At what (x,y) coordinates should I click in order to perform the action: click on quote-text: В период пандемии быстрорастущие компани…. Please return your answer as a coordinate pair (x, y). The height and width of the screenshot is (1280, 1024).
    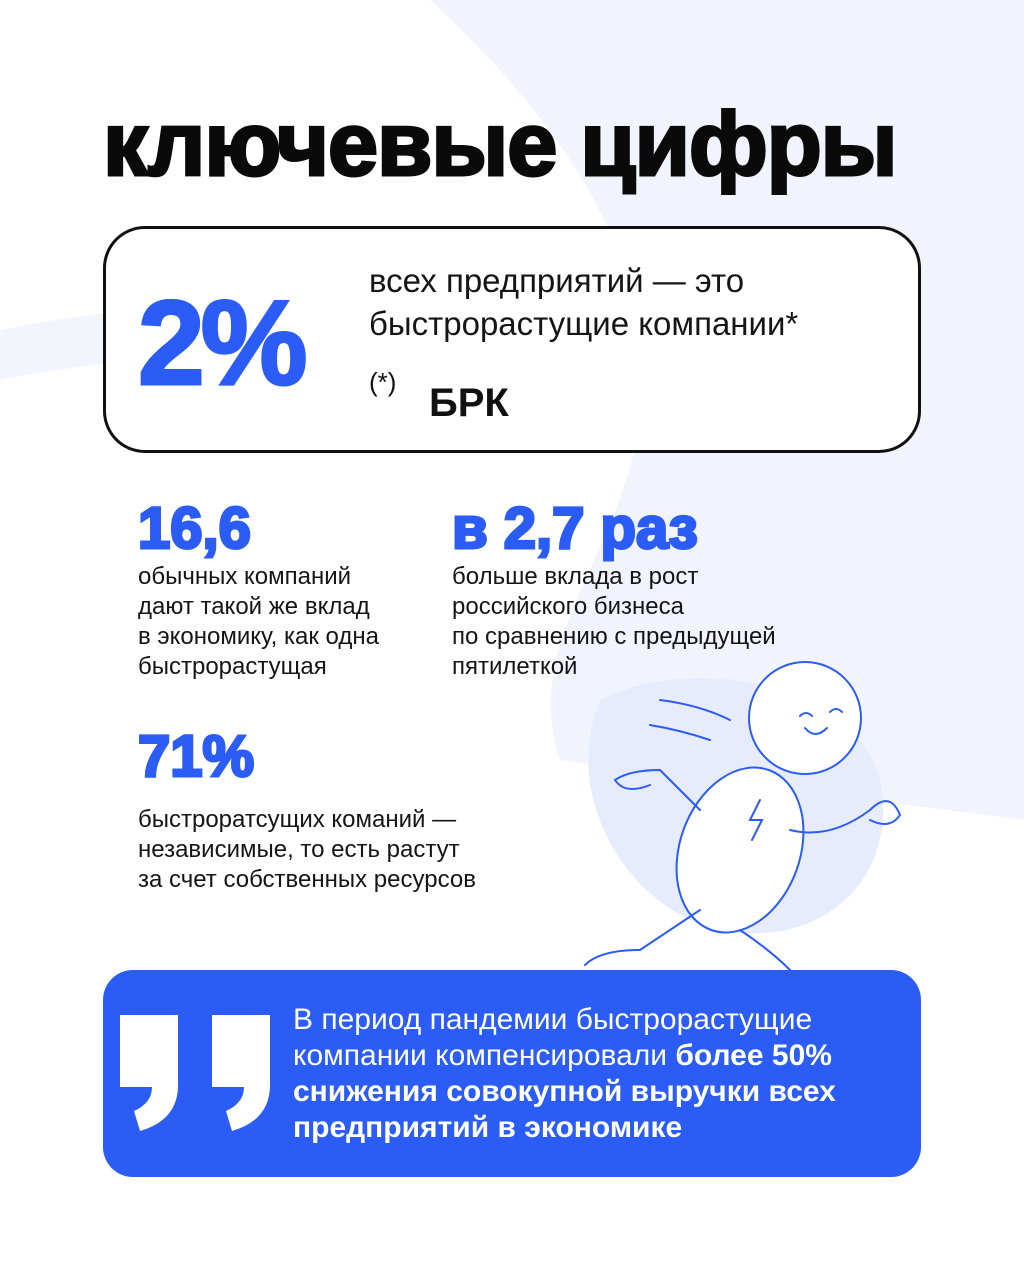
    Looking at the image, I should click on (564, 1074).